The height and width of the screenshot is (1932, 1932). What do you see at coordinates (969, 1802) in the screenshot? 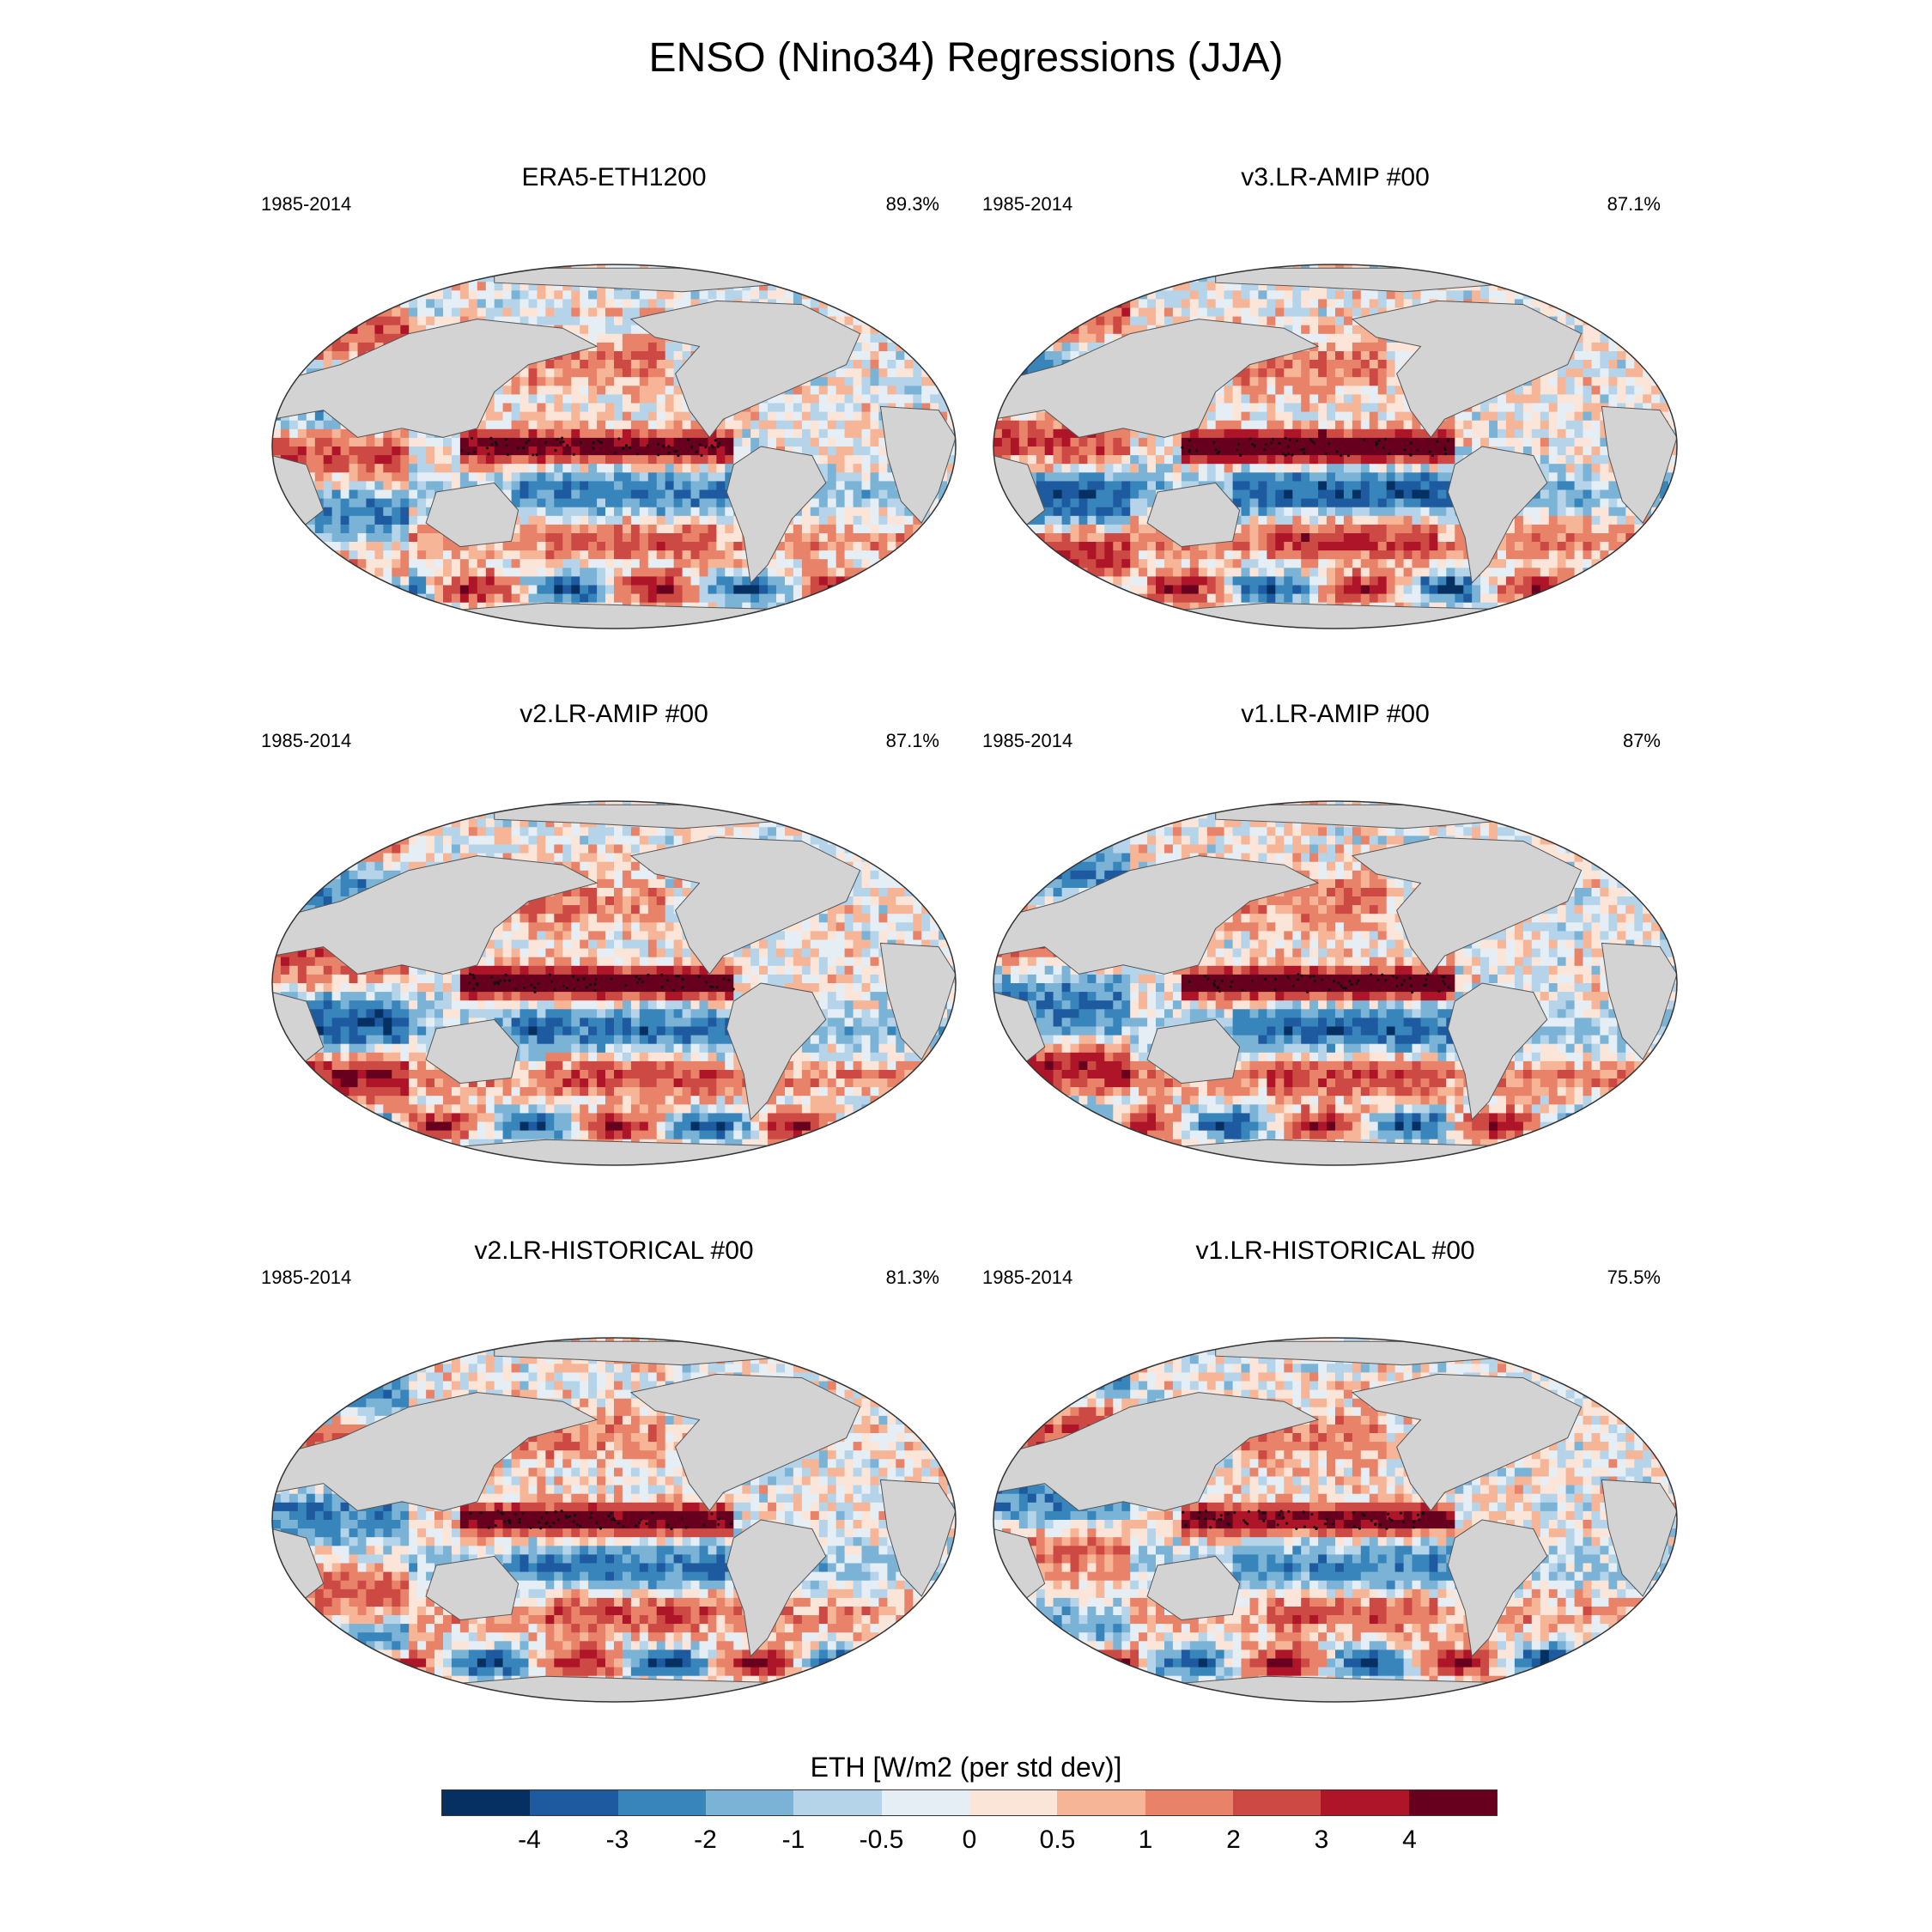
I see `colorbar` at bounding box center [969, 1802].